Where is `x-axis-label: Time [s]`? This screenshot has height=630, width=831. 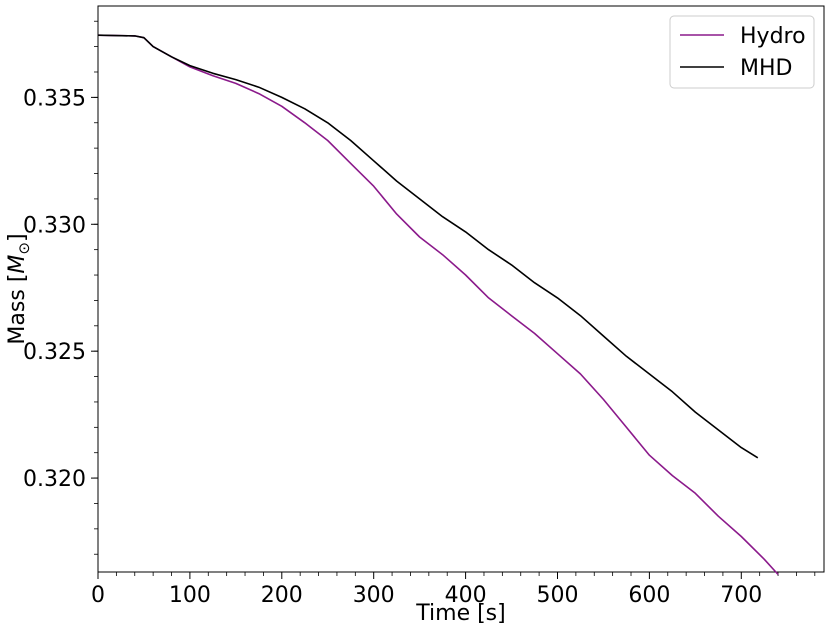 x-axis-label: Time [s] is located at coordinates (460, 613).